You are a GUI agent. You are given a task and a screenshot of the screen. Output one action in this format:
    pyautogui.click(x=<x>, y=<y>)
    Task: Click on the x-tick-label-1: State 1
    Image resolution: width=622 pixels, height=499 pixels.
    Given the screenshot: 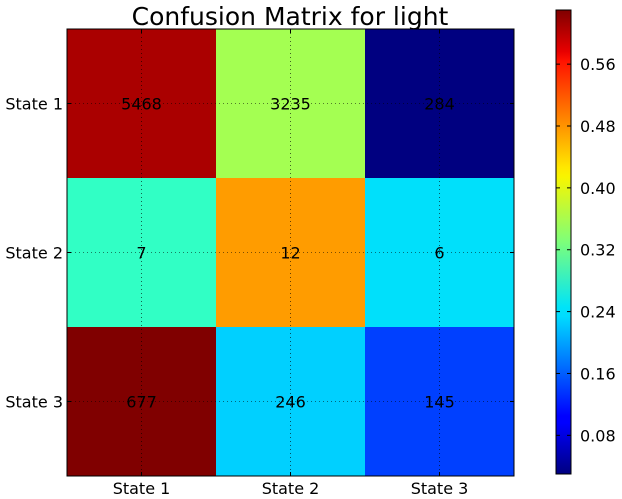 What is the action you would take?
    pyautogui.click(x=142, y=488)
    